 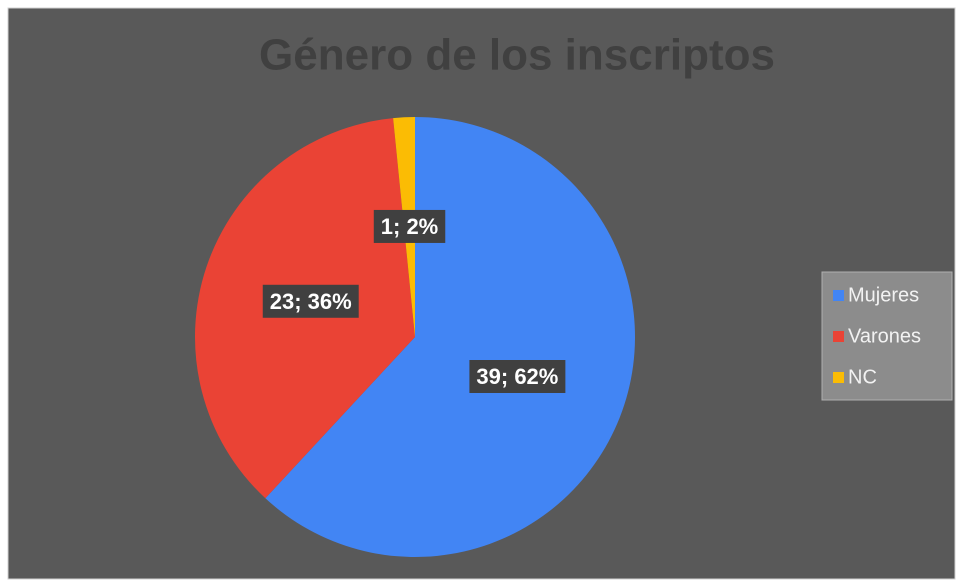 What do you see at coordinates (884, 336) in the screenshot?
I see `legend-label: Varones` at bounding box center [884, 336].